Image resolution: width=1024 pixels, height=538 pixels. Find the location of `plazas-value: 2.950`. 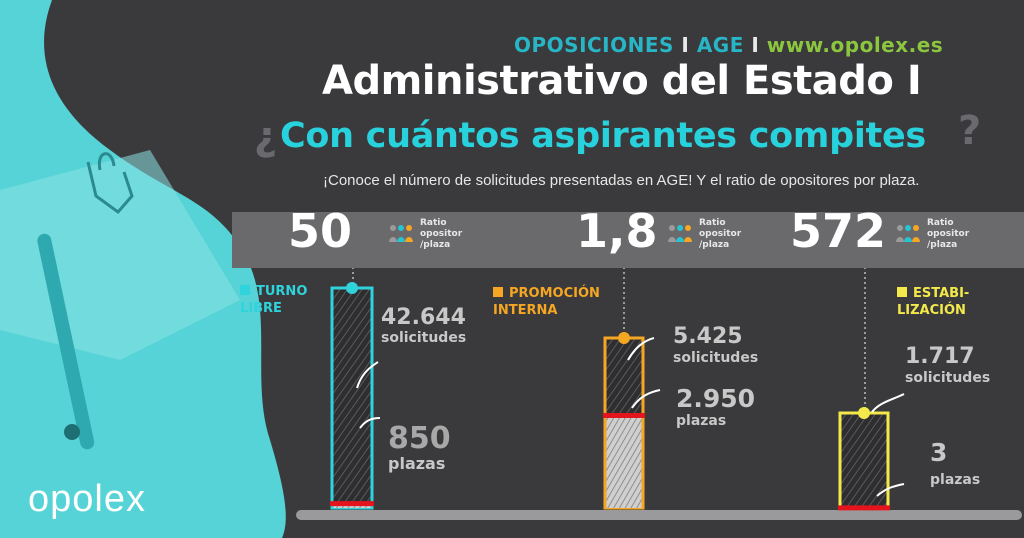

plazas-value: 2.950 is located at coordinates (716, 398).